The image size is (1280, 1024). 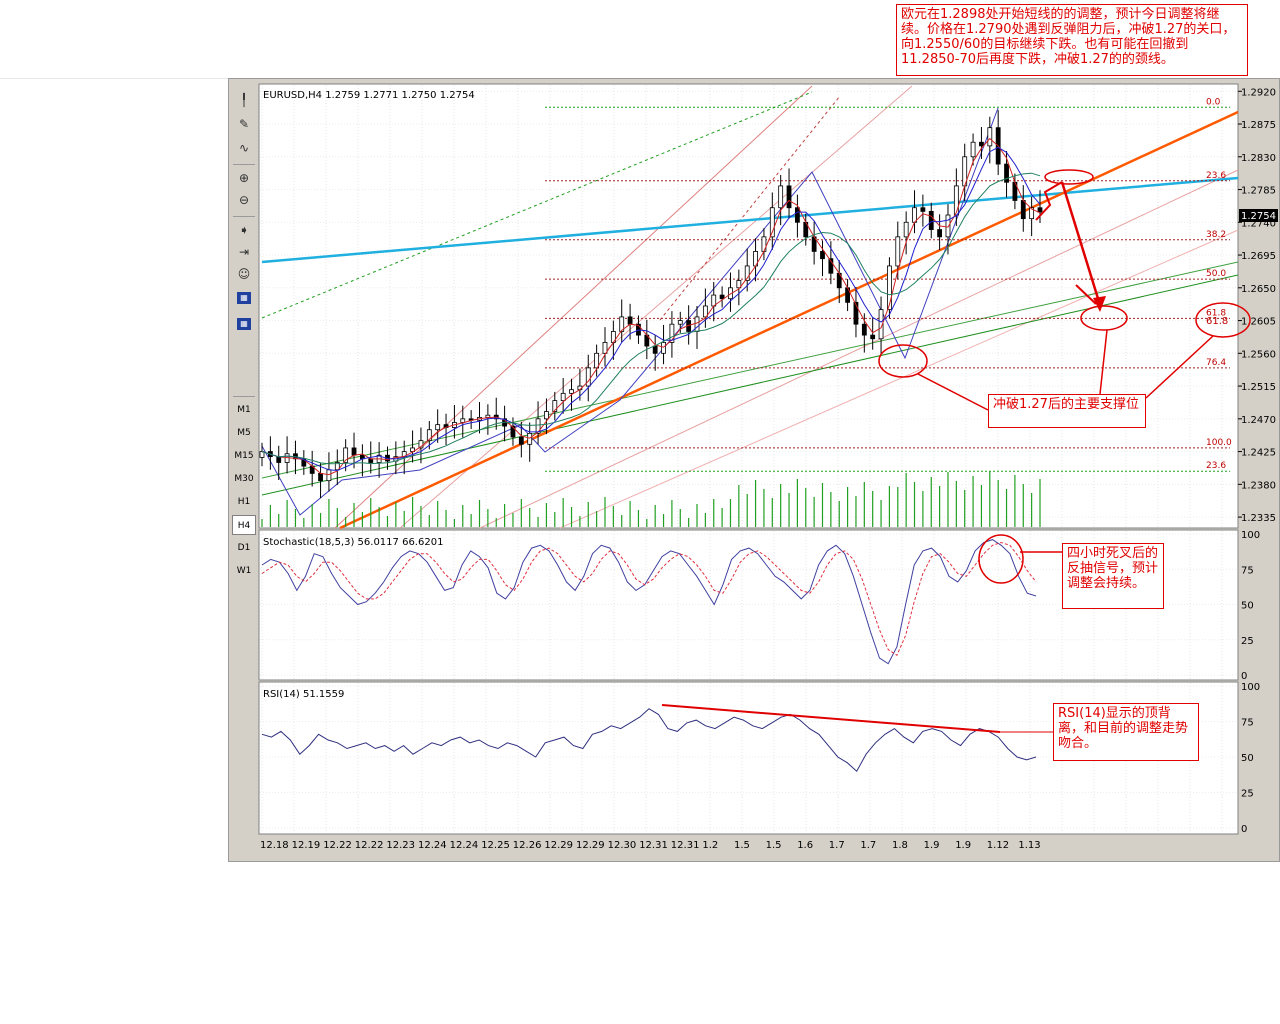 I want to click on price-tick-label: 1.2560, so click(x=1258, y=354).